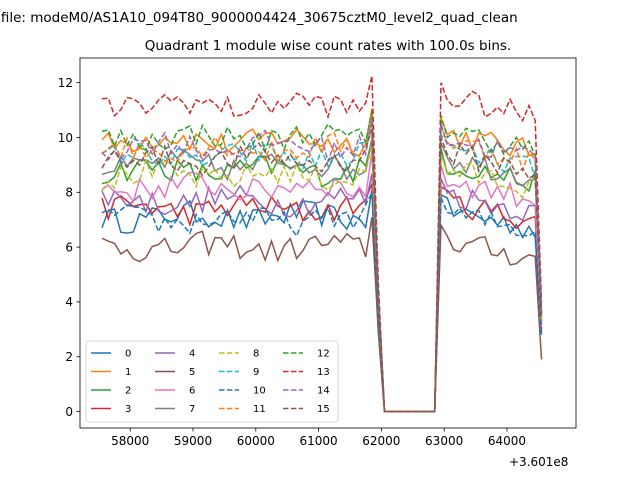  What do you see at coordinates (69, 302) in the screenshot?
I see `y-tick-label: 4` at bounding box center [69, 302].